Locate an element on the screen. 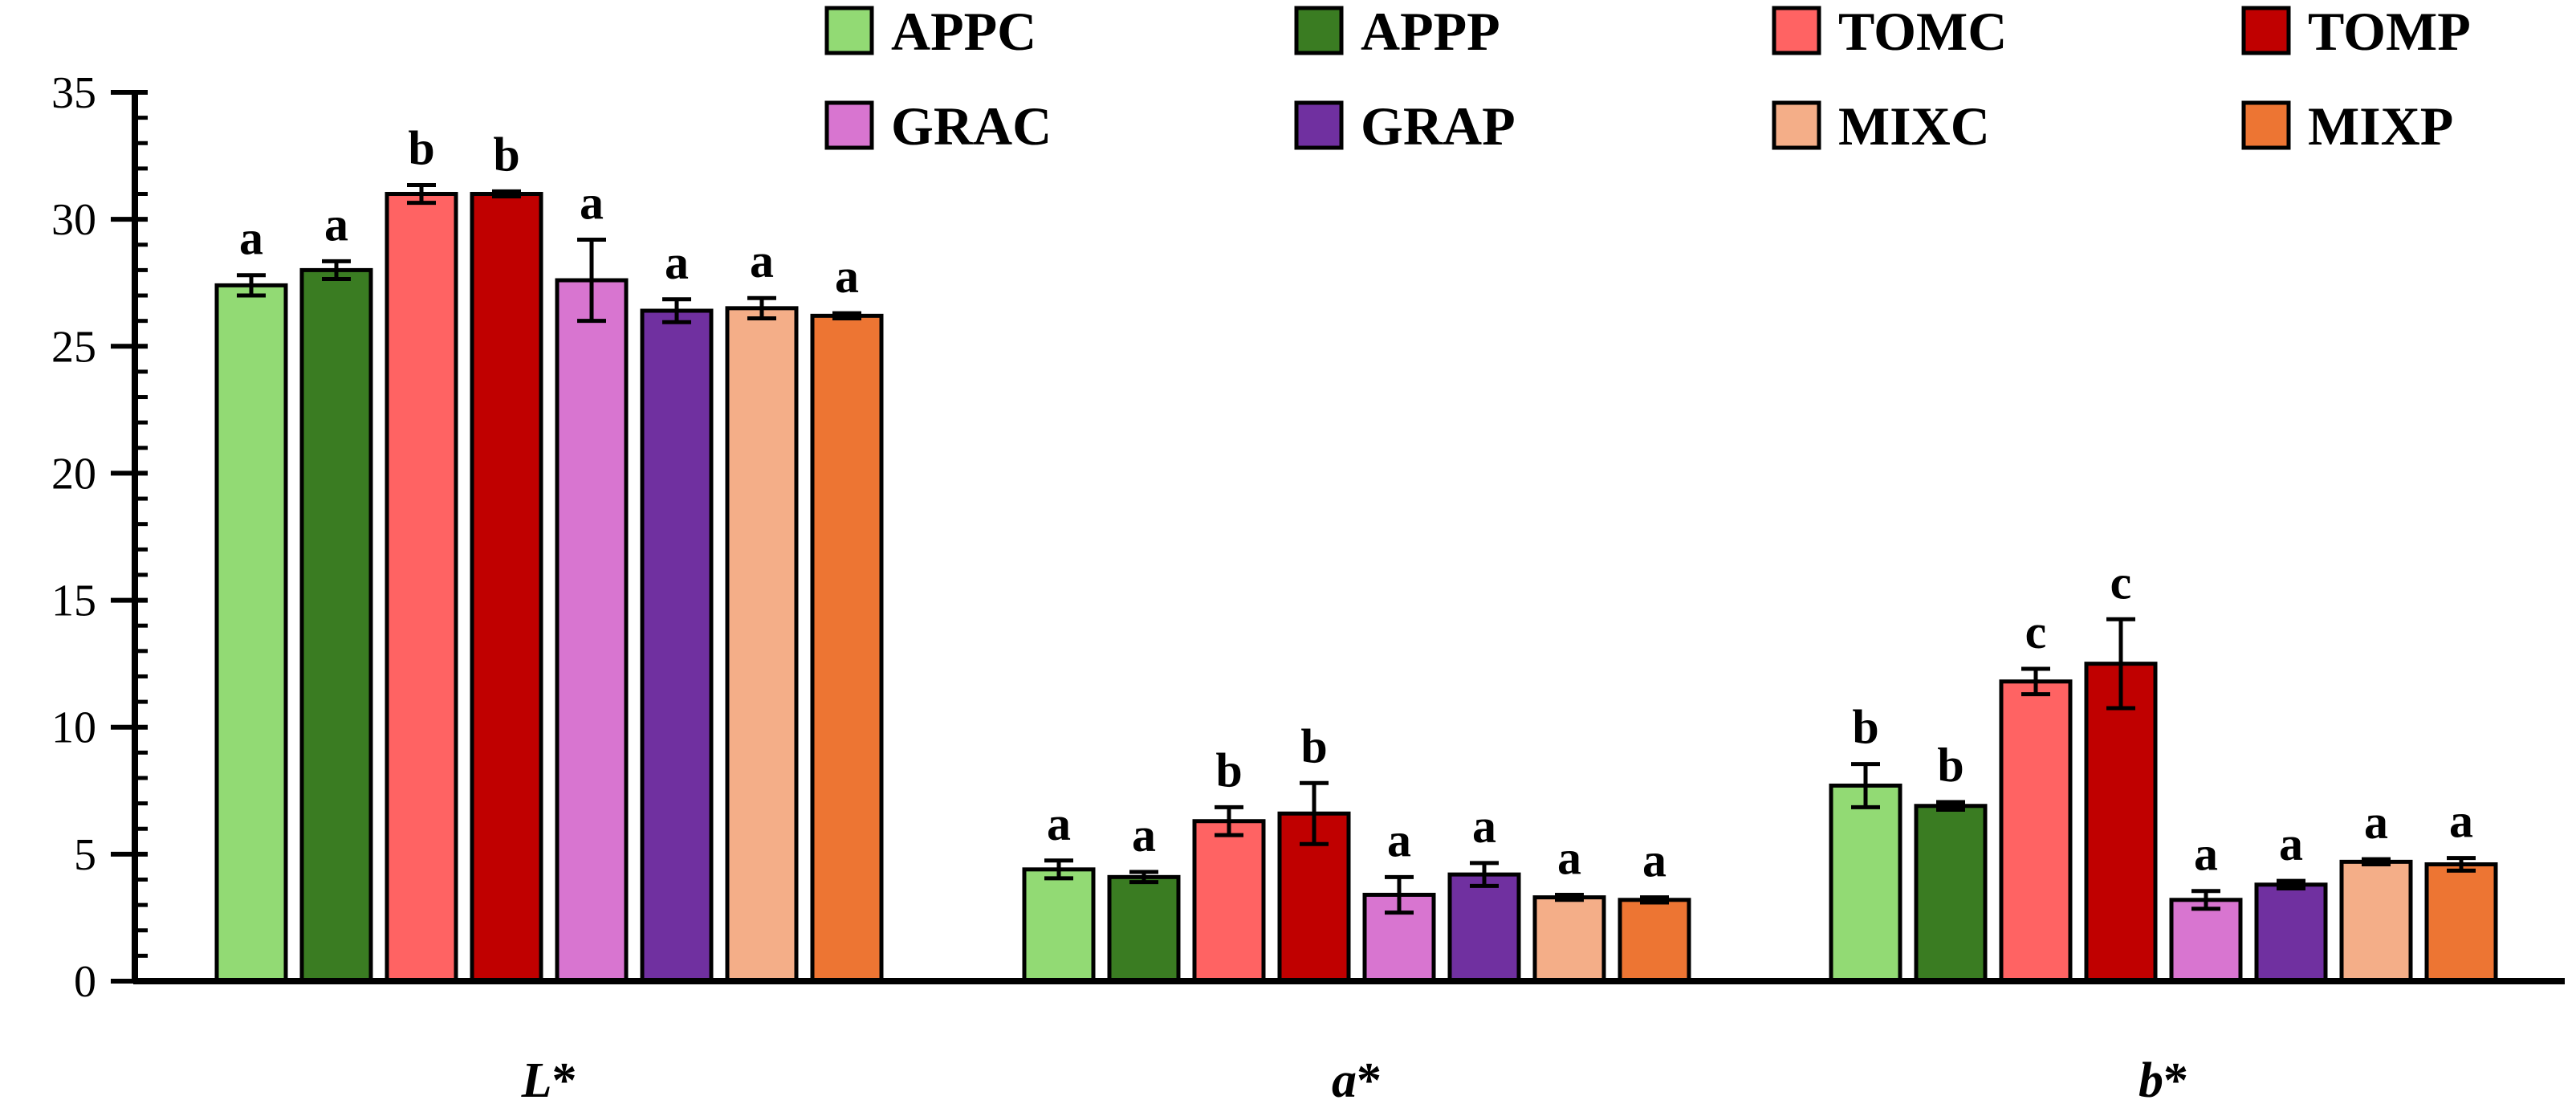  legend-label-mixc: MIXC is located at coordinates (1914, 126).